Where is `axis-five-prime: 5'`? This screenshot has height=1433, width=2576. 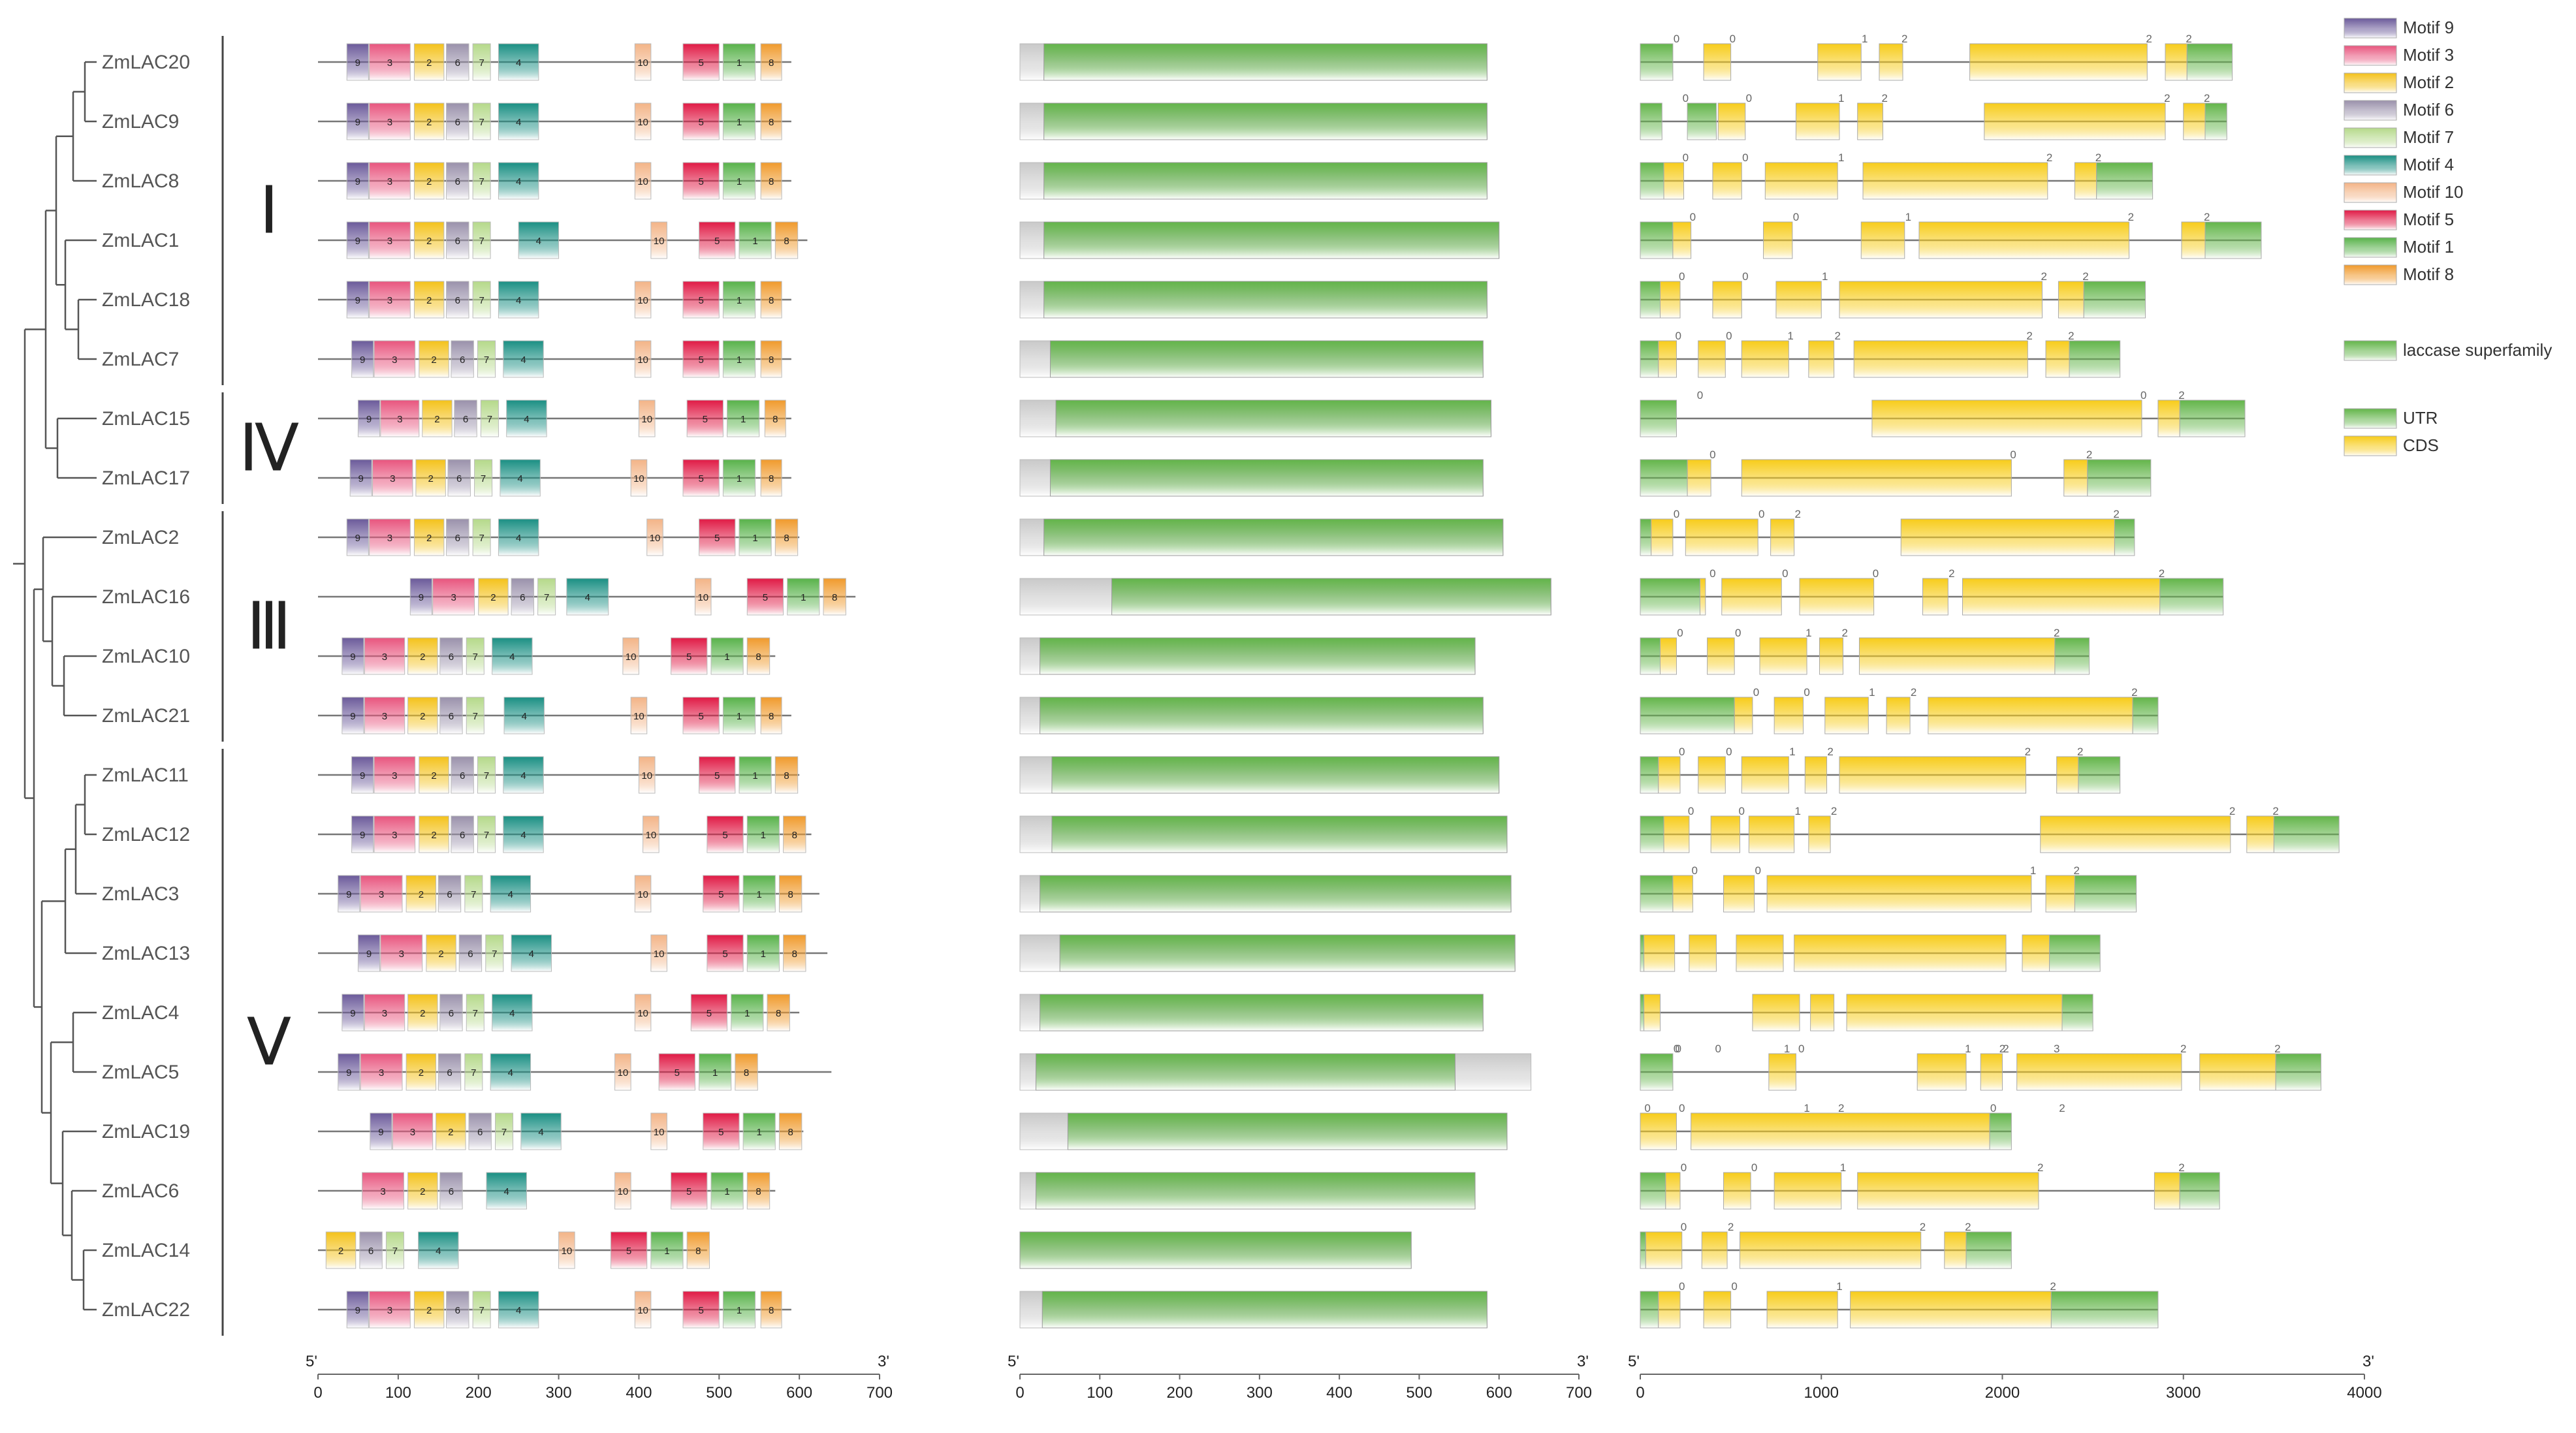
axis-five-prime: 5' is located at coordinates (1634, 1362).